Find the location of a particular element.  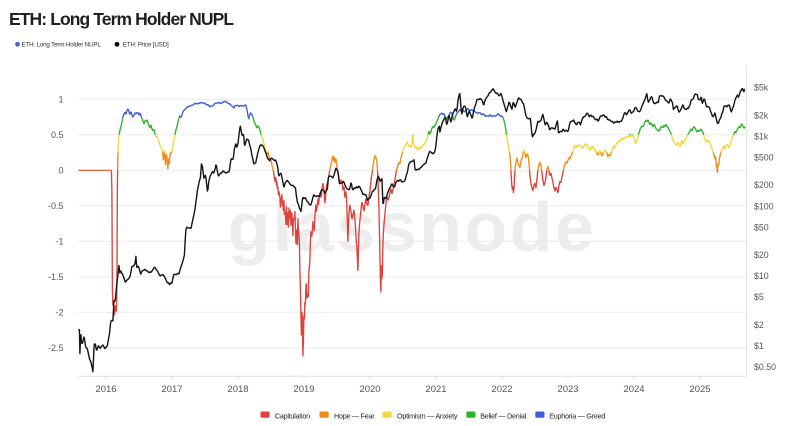

svg-text: $2k is located at coordinates (761, 115).